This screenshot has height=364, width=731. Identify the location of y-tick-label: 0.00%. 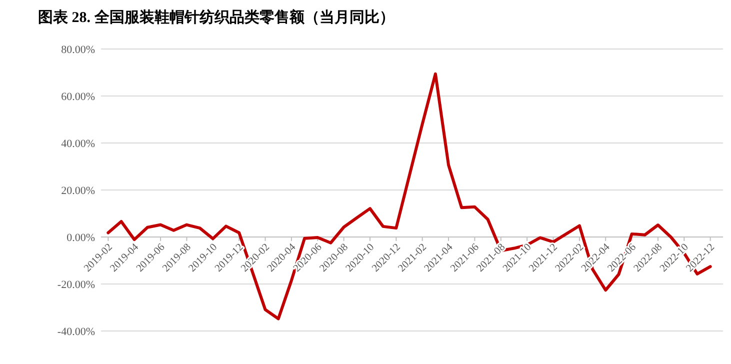
(80, 238).